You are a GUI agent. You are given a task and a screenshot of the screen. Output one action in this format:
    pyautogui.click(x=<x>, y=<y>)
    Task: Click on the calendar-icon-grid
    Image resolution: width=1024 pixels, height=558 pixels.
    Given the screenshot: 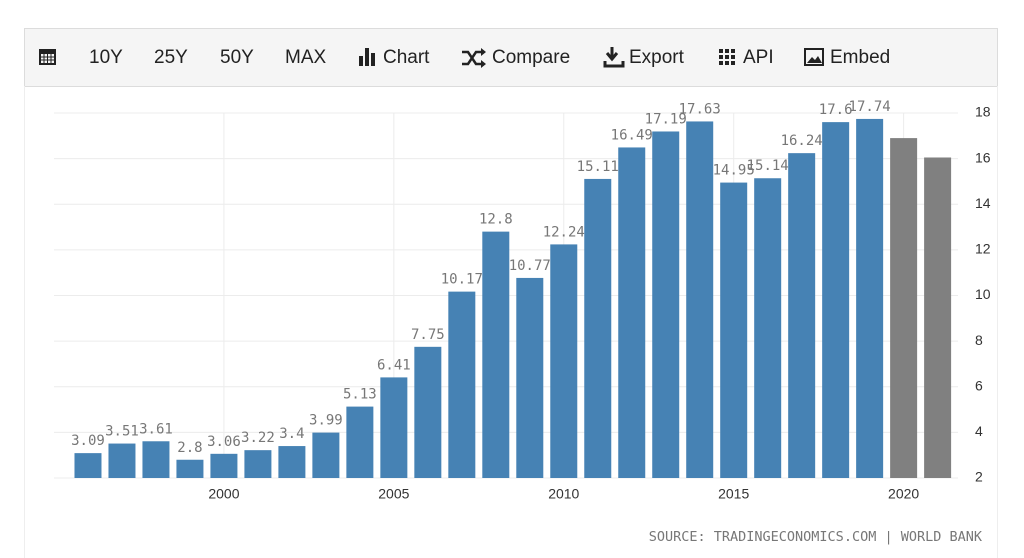 What is the action you would take?
    pyautogui.click(x=47, y=58)
    